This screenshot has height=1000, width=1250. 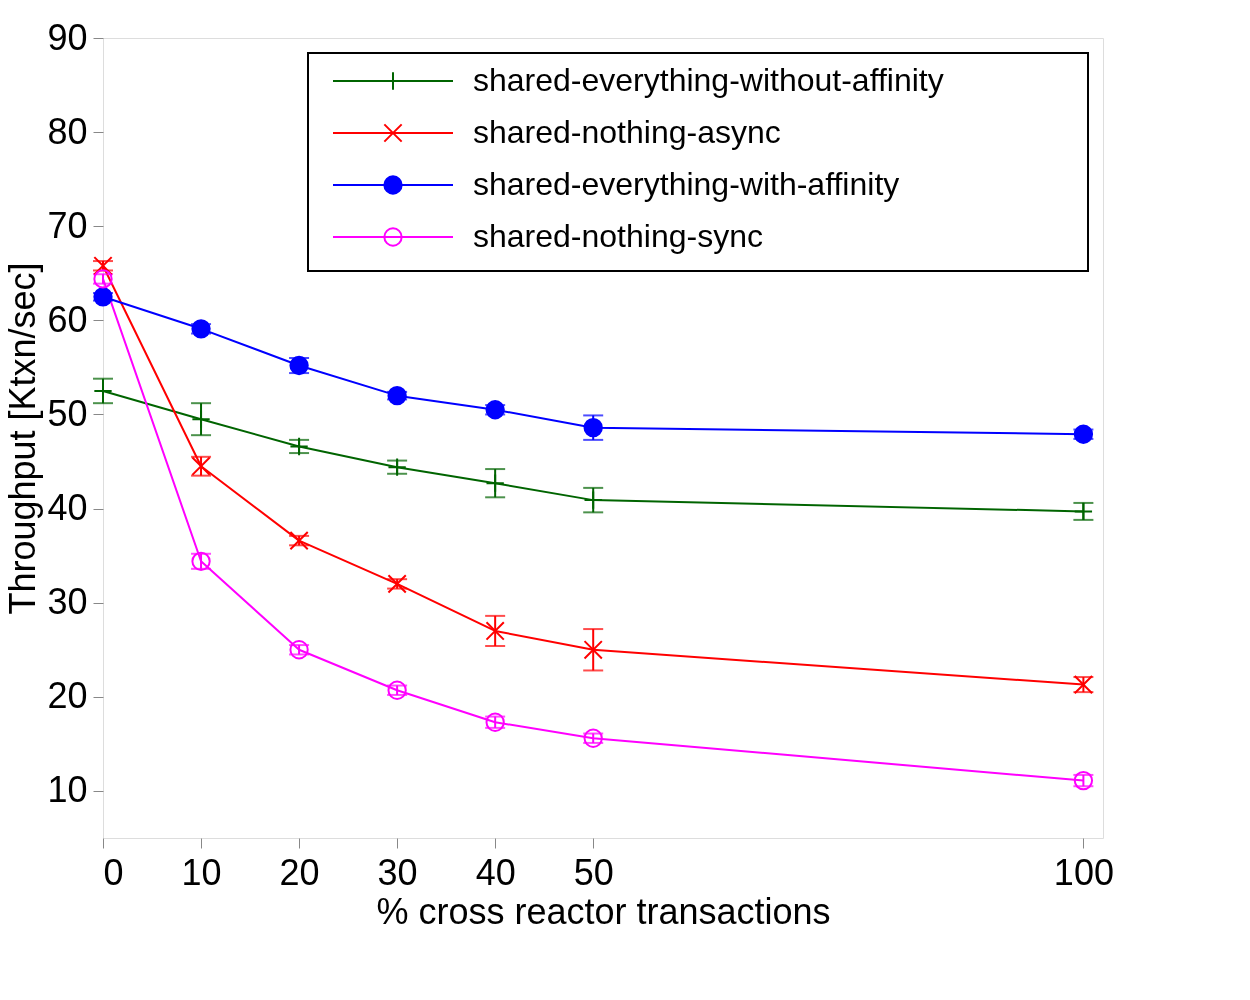 What do you see at coordinates (299, 872) in the screenshot?
I see `x-tick-label: 20` at bounding box center [299, 872].